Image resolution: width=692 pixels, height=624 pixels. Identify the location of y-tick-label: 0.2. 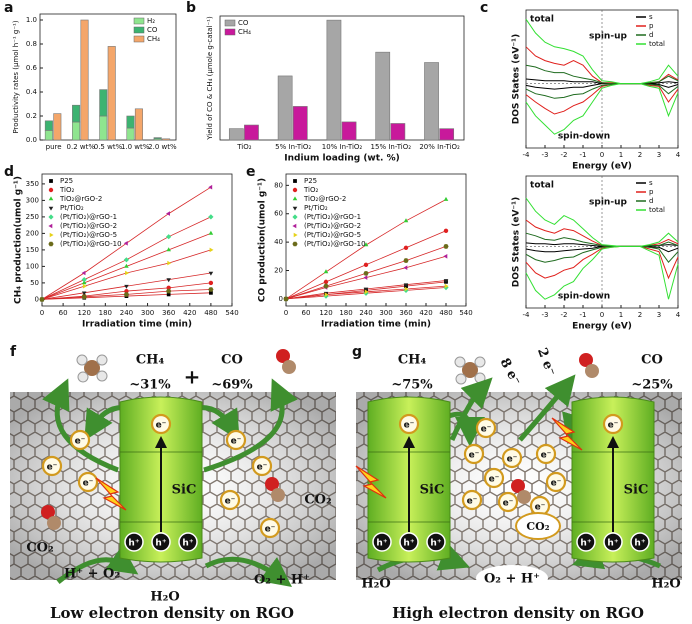
(31, 116).